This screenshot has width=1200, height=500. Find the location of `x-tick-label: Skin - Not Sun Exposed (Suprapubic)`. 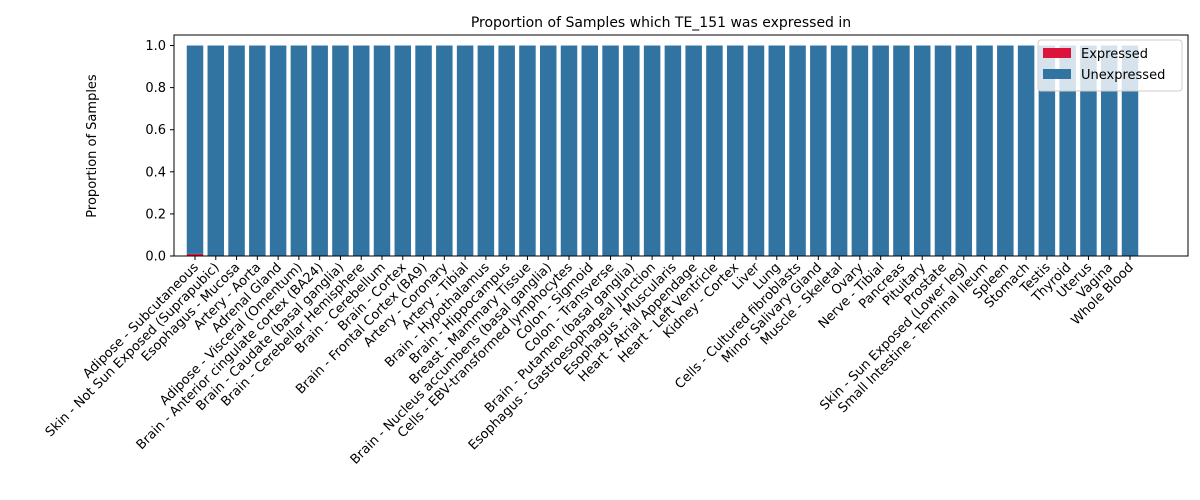

x-tick-label: Skin - Not Sun Exposed (Suprapubic) is located at coordinates (133, 350).